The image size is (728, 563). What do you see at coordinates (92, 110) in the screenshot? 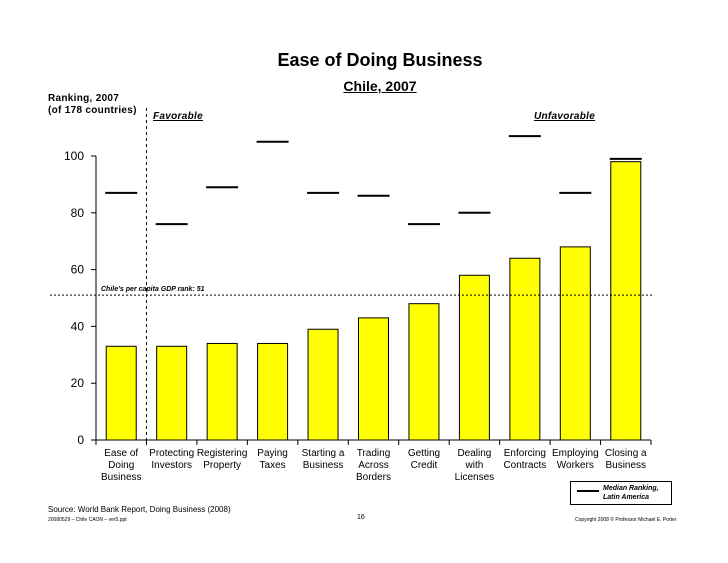
I see `y-axis-label-line2: (of 178 countries)` at bounding box center [92, 110].